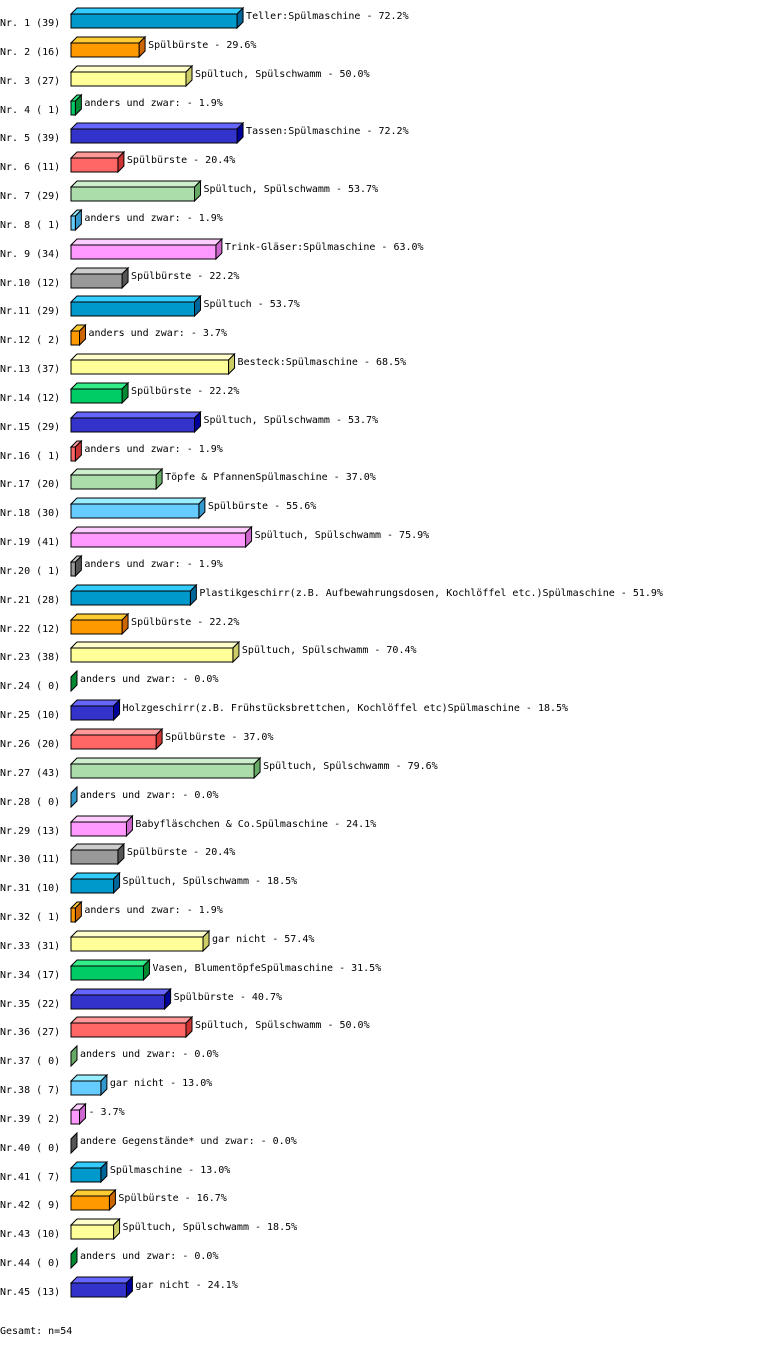  I want to click on data-label: Besteck:Spülmaschine - 68.5%, so click(322, 362).